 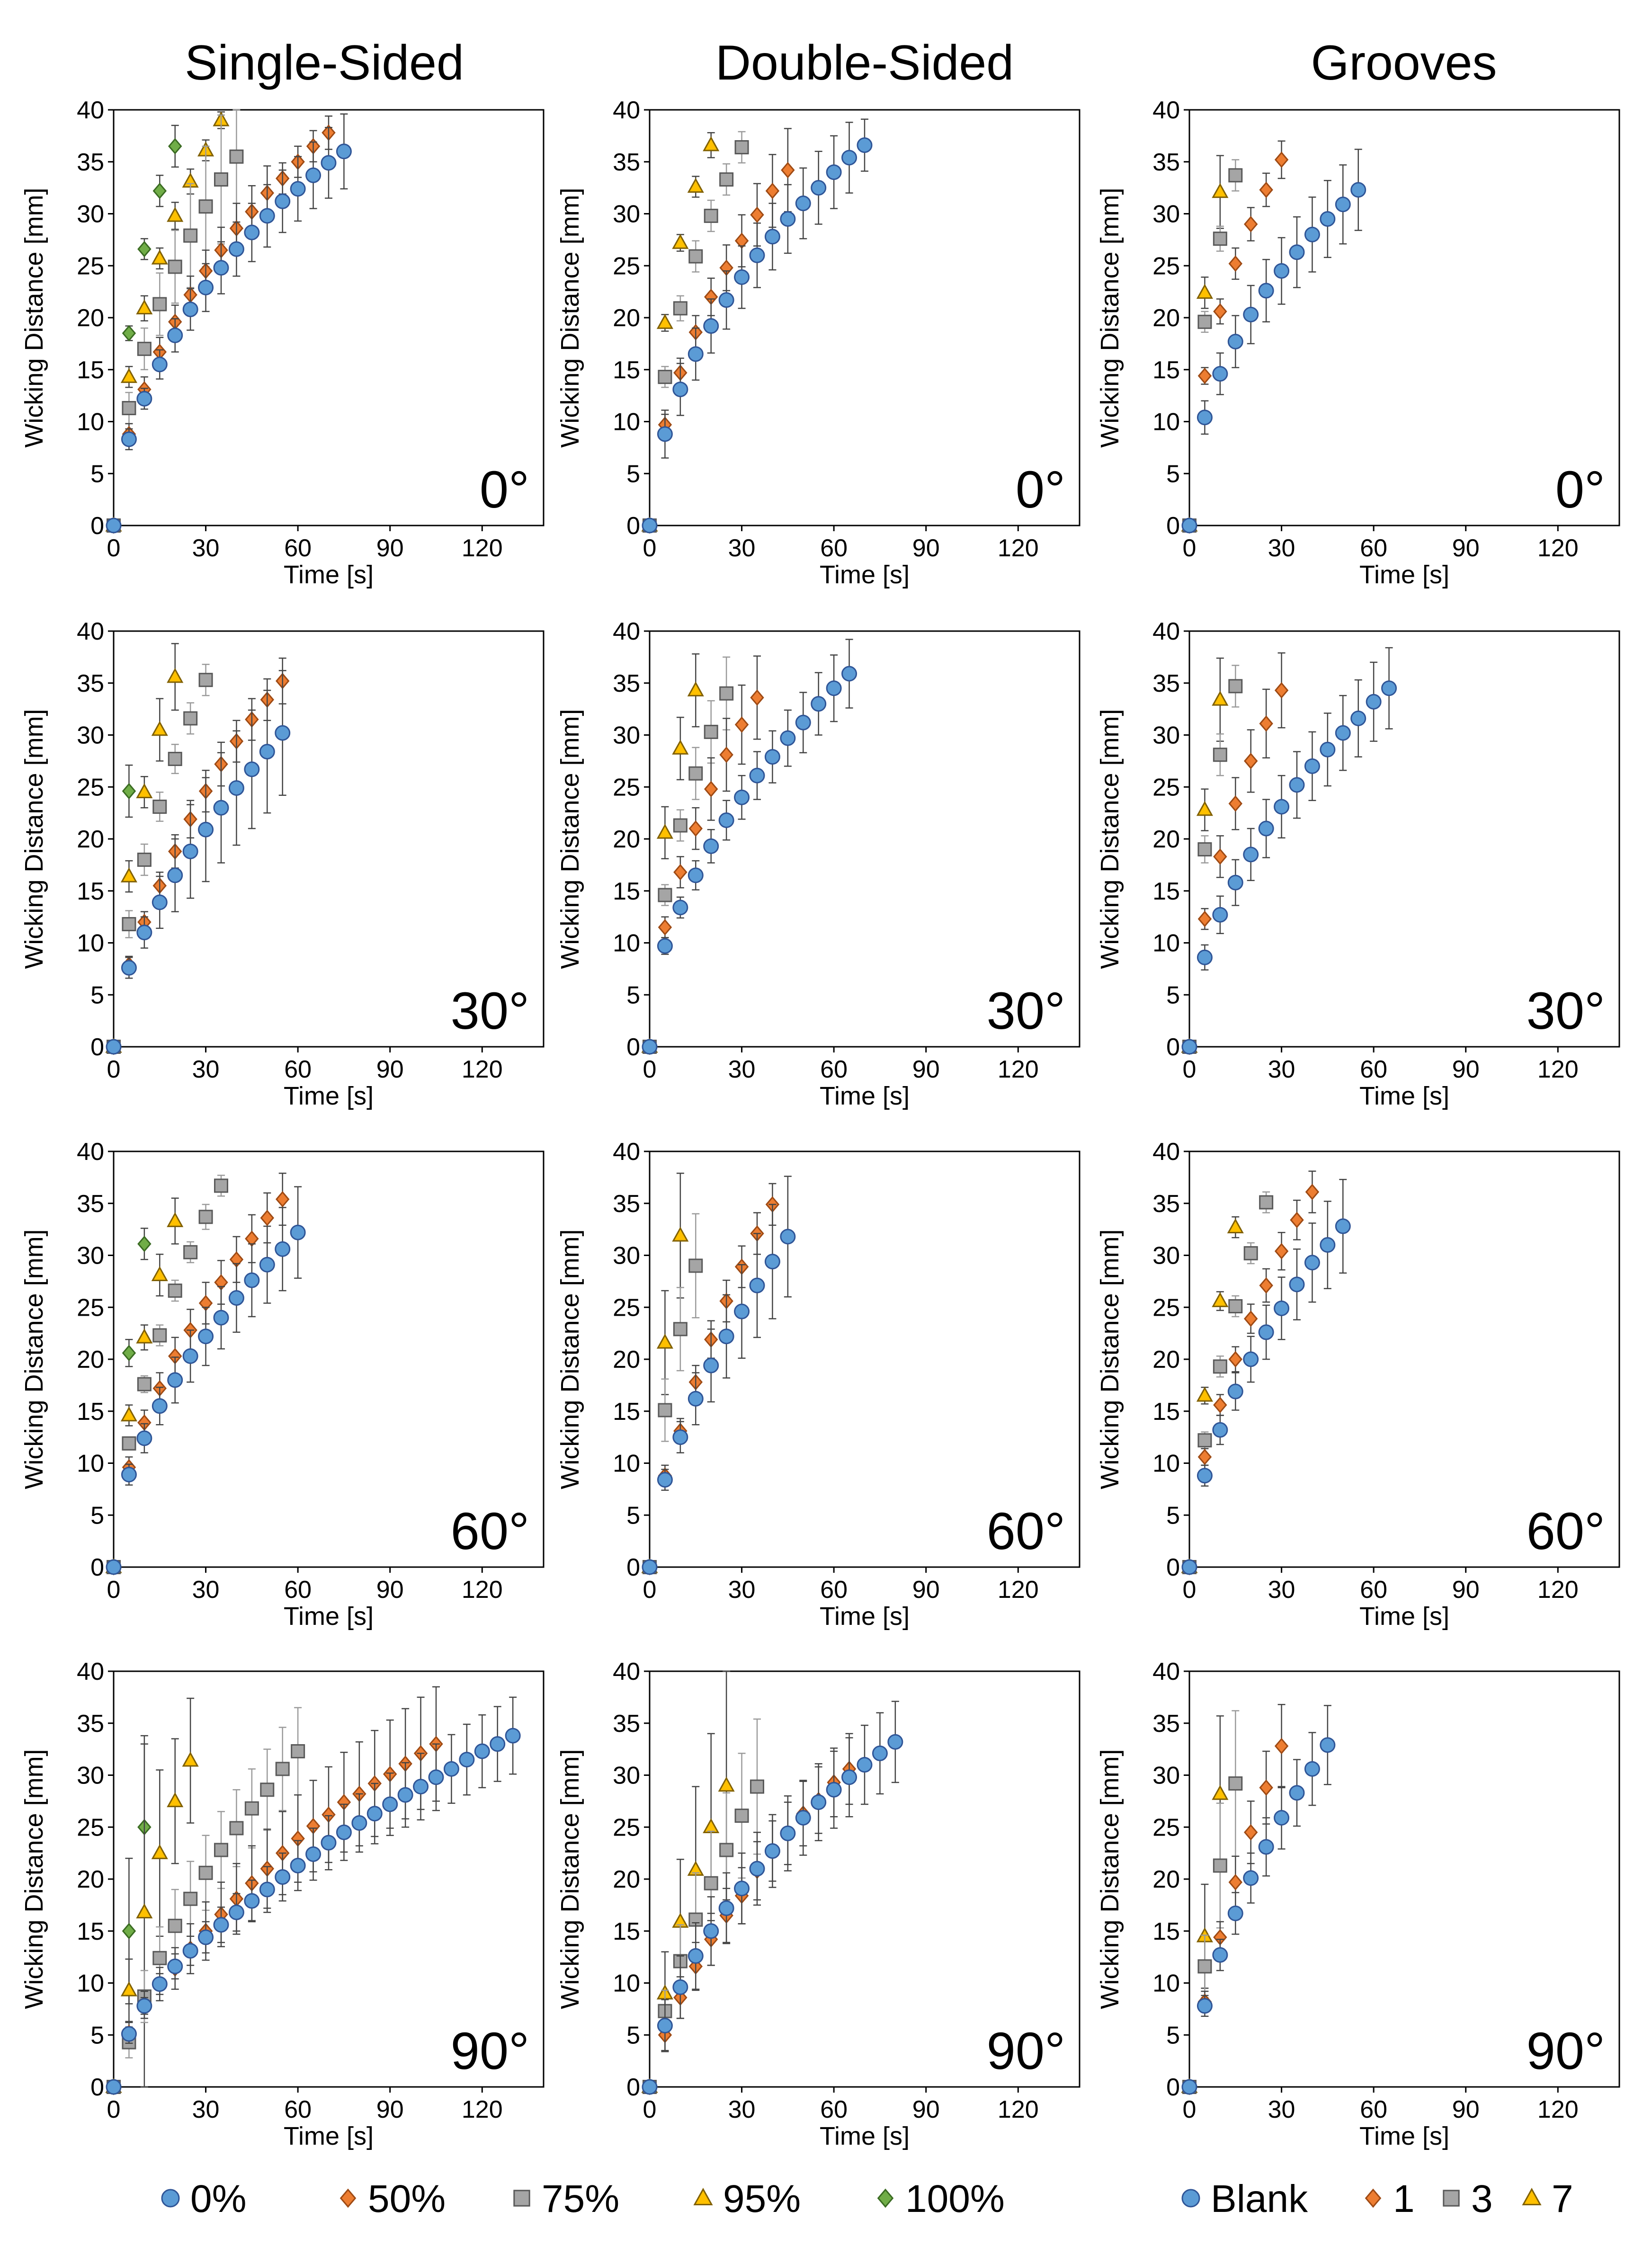 What do you see at coordinates (90, 1776) in the screenshot?
I see `y-tick-label: 30` at bounding box center [90, 1776].